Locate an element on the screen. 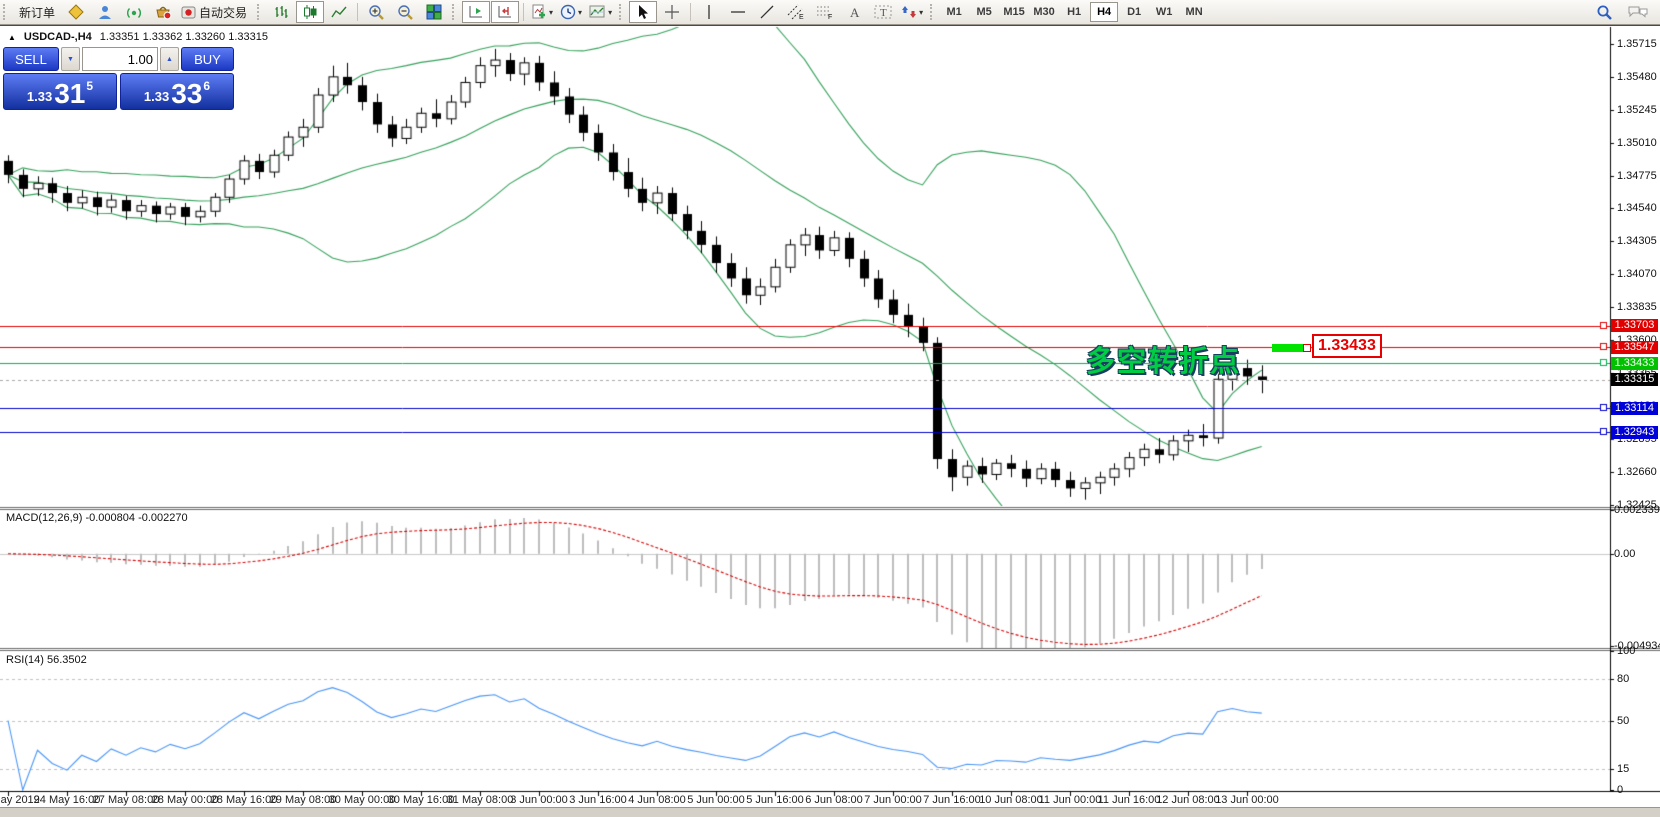 This screenshot has width=1660, height=817. rsi-axis-tick: 15 is located at coordinates (1623, 769).